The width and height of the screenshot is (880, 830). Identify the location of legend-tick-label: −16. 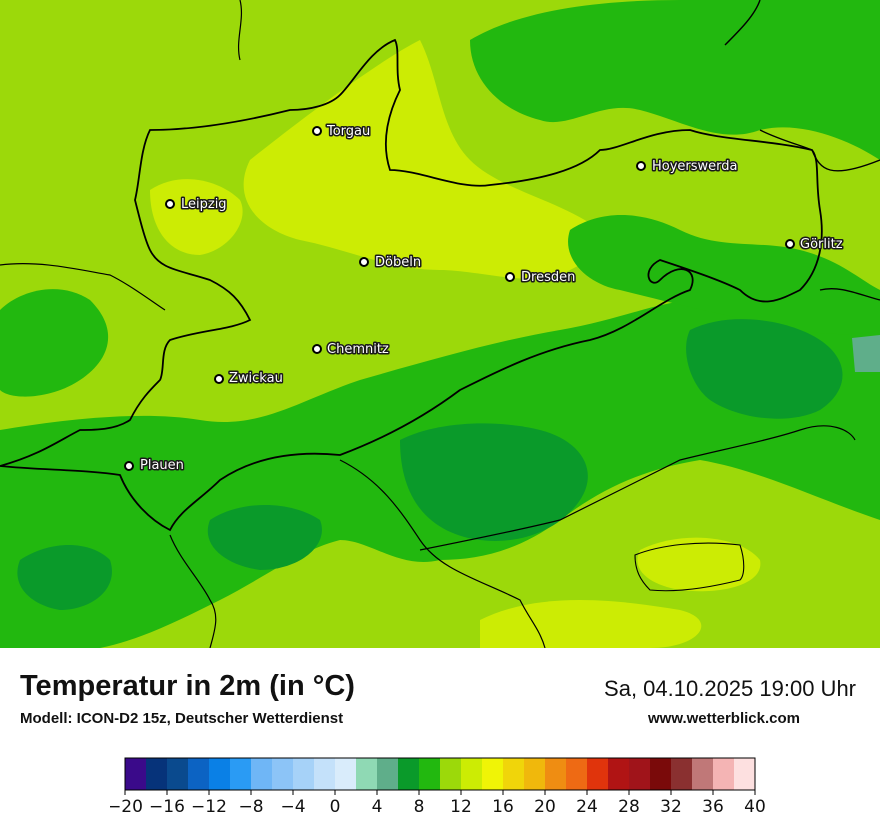
(167, 807).